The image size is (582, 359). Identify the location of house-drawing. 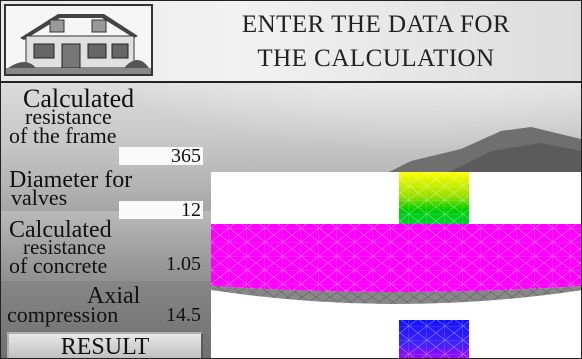
(78, 40).